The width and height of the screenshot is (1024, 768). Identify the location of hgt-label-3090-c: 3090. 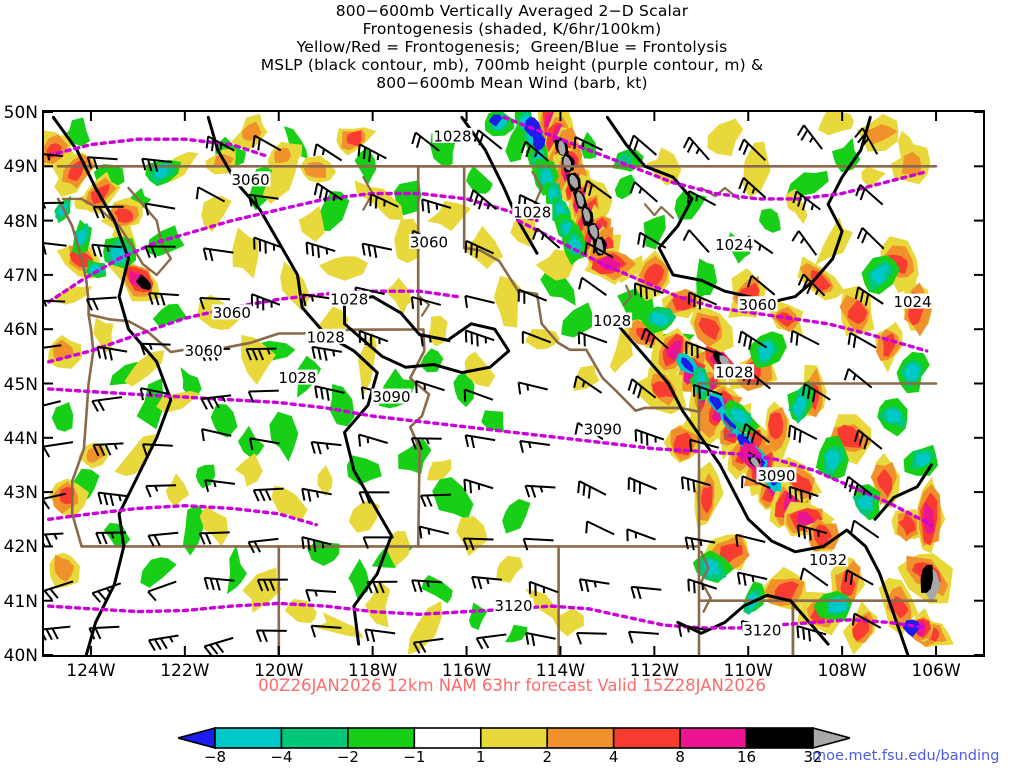
(776, 476).